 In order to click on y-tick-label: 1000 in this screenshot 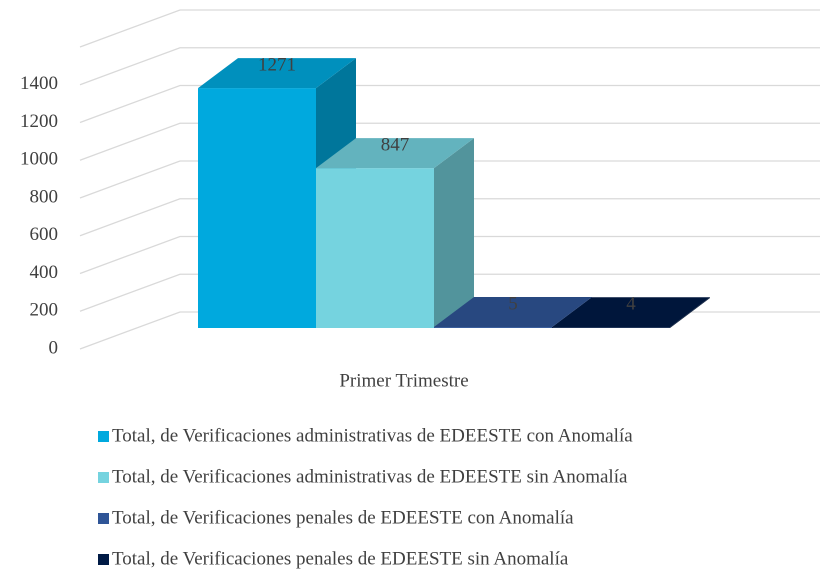, I will do `click(39, 159)`.